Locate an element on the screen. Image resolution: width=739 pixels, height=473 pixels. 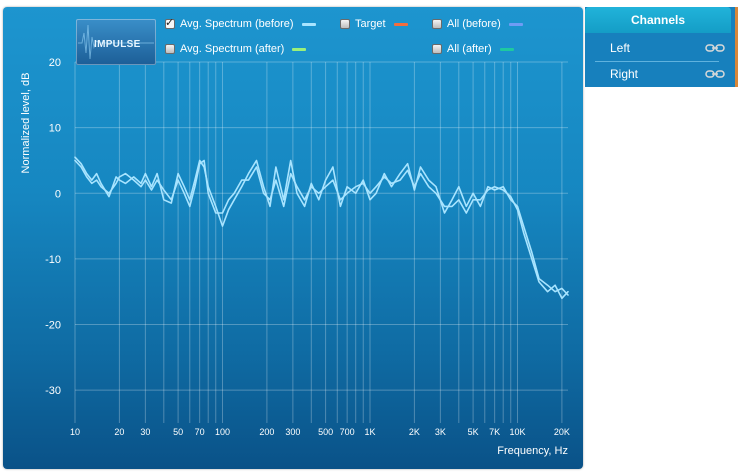
channel-label: Right is located at coordinates (624, 74).